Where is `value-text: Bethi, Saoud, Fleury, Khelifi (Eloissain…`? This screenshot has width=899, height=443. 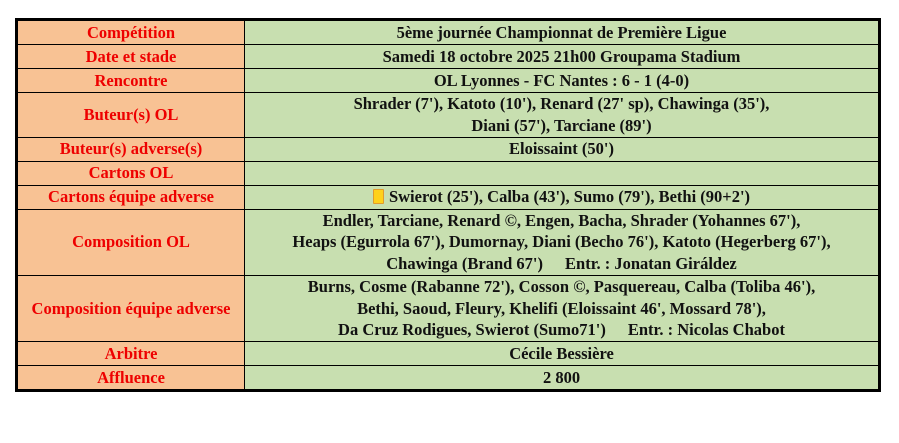
value-text: Bethi, Saoud, Fleury, Khelifi (Eloissain… is located at coordinates (561, 308).